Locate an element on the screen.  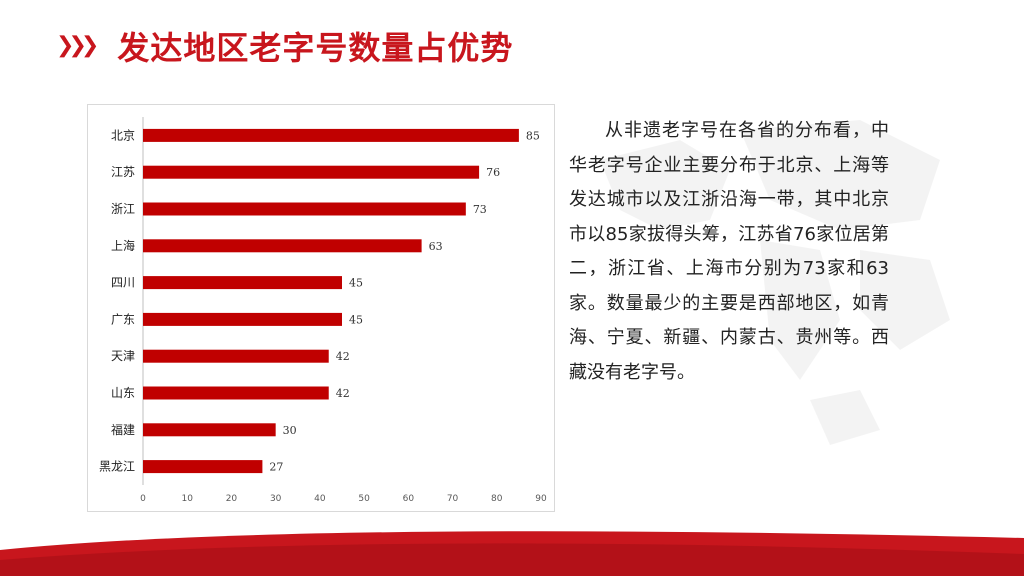
x-tick-label: 50 is located at coordinates (364, 499).